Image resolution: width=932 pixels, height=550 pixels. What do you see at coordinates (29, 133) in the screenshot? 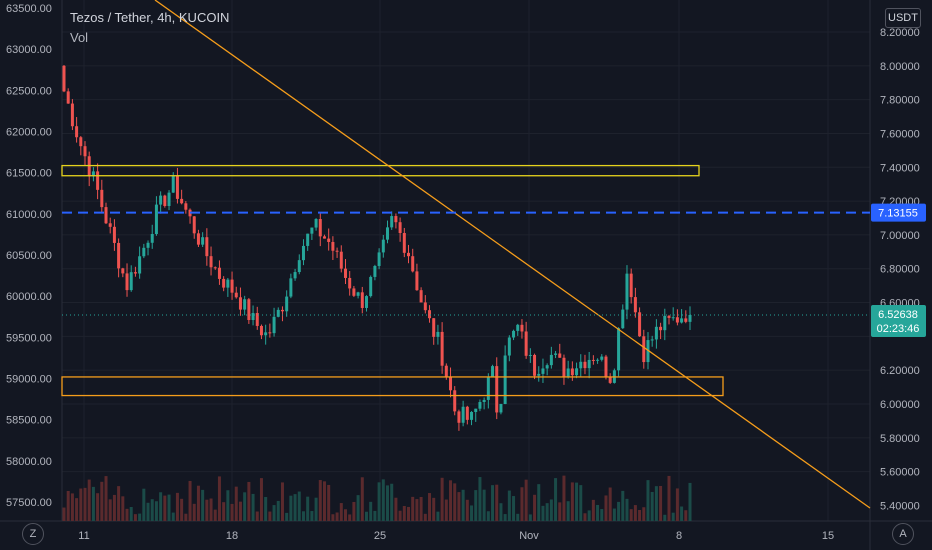
I see `left-tick-label: 62000.00` at bounding box center [29, 133].